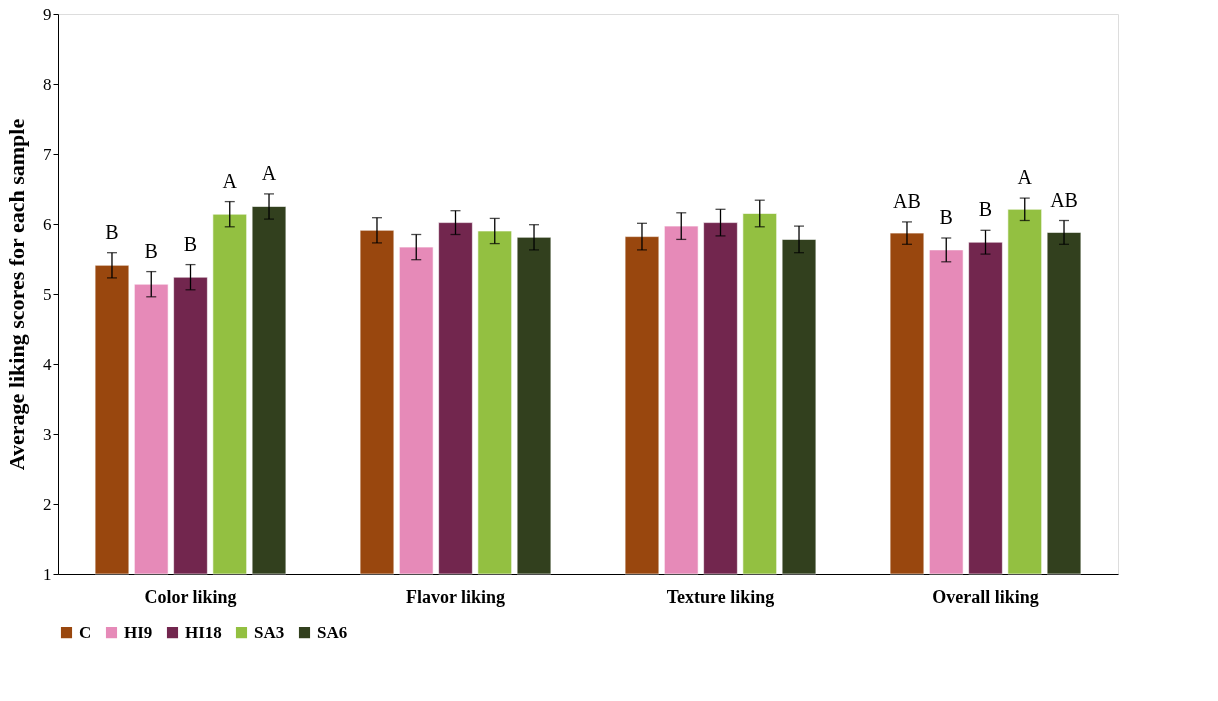  I want to click on legend-label: SA3, so click(269, 632).